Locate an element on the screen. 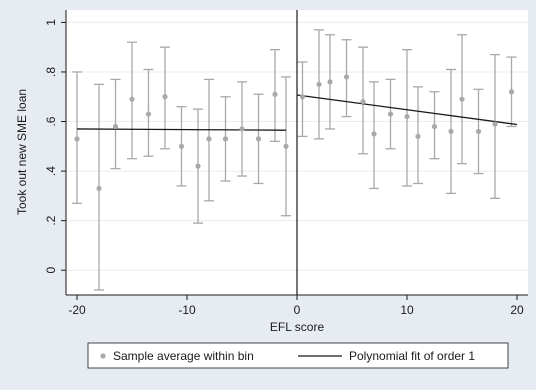  x-axis-title: EFL score is located at coordinates (297, 327).